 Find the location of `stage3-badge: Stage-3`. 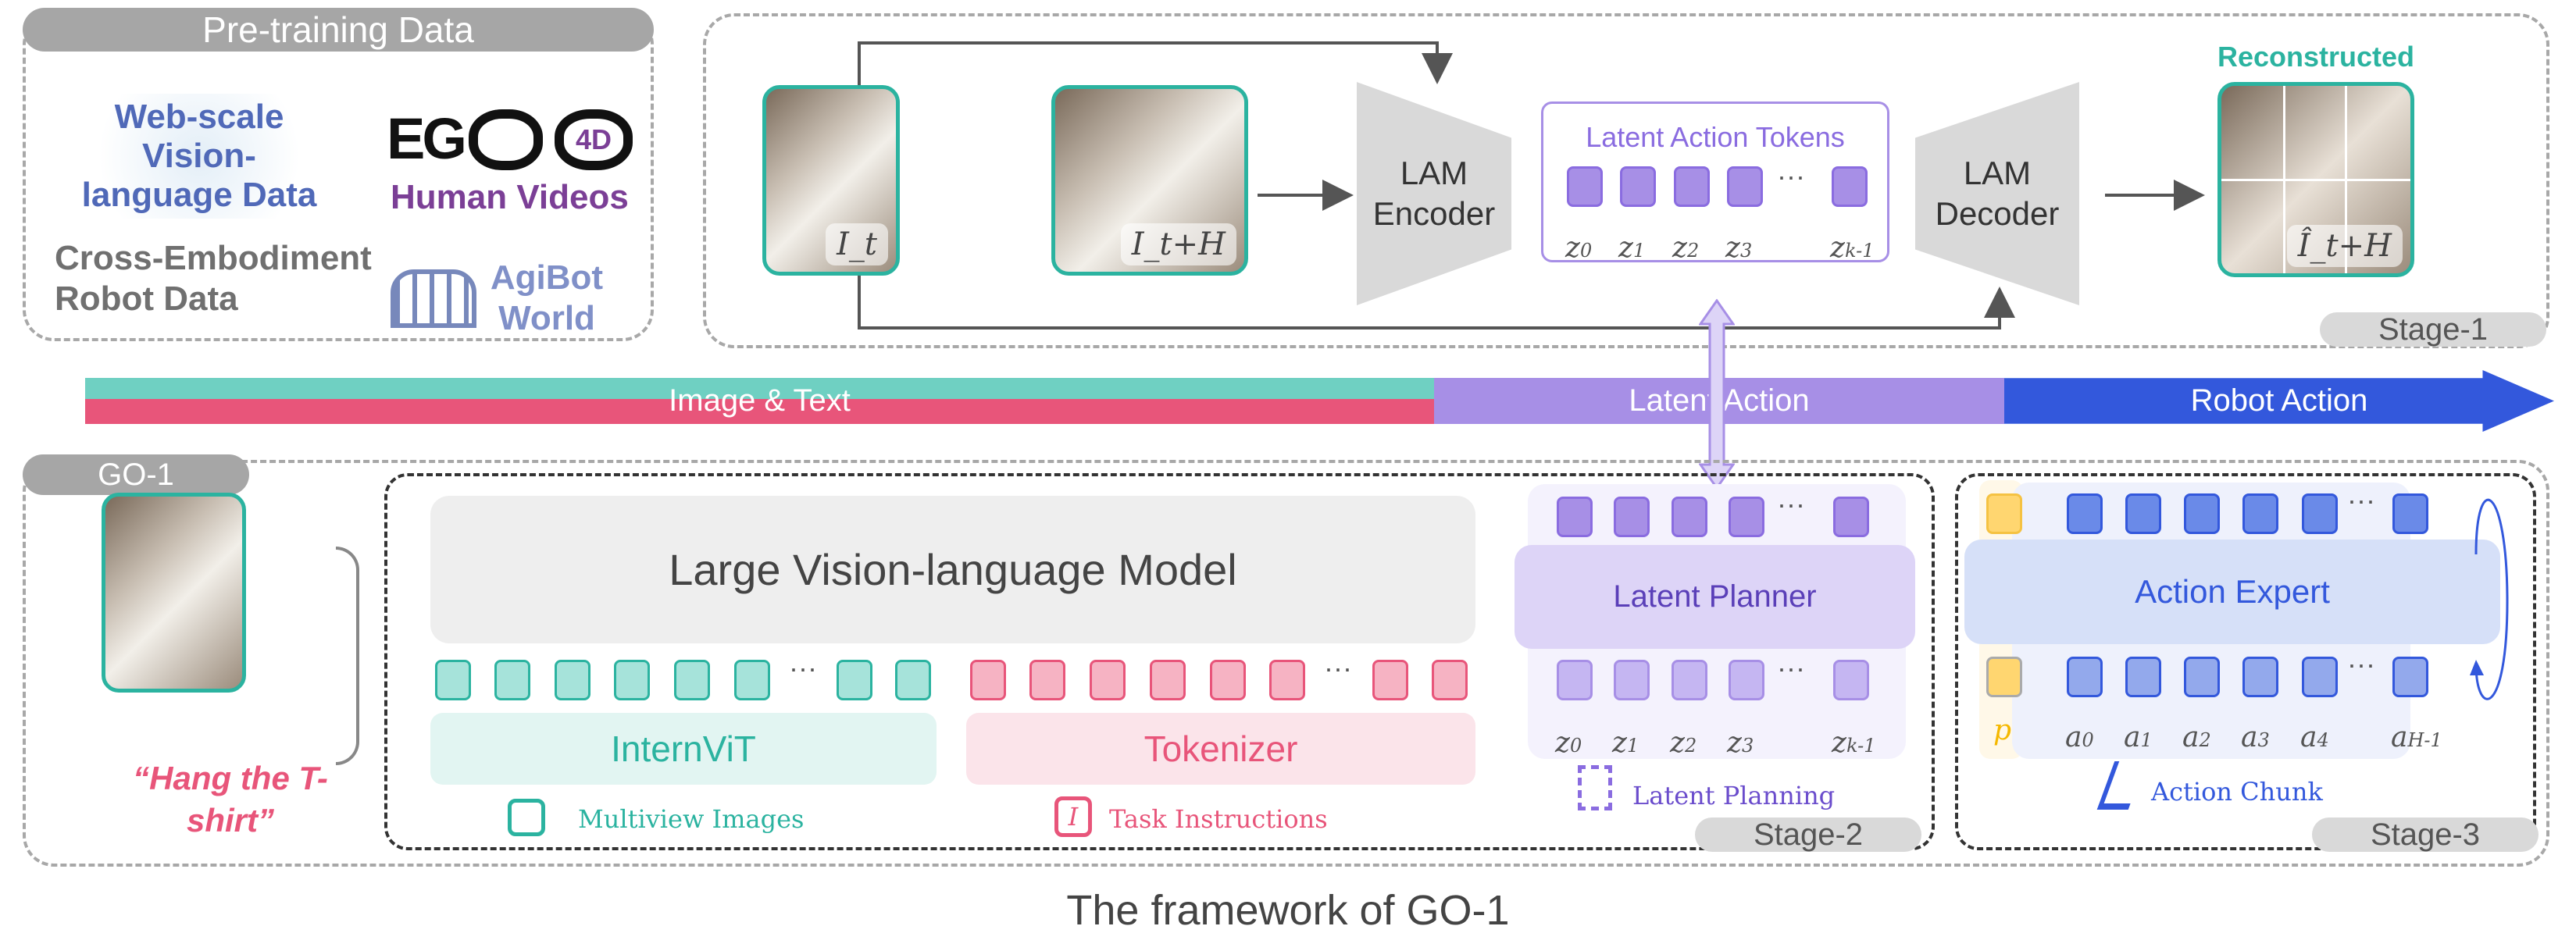

stage3-badge: Stage-3 is located at coordinates (2425, 834).